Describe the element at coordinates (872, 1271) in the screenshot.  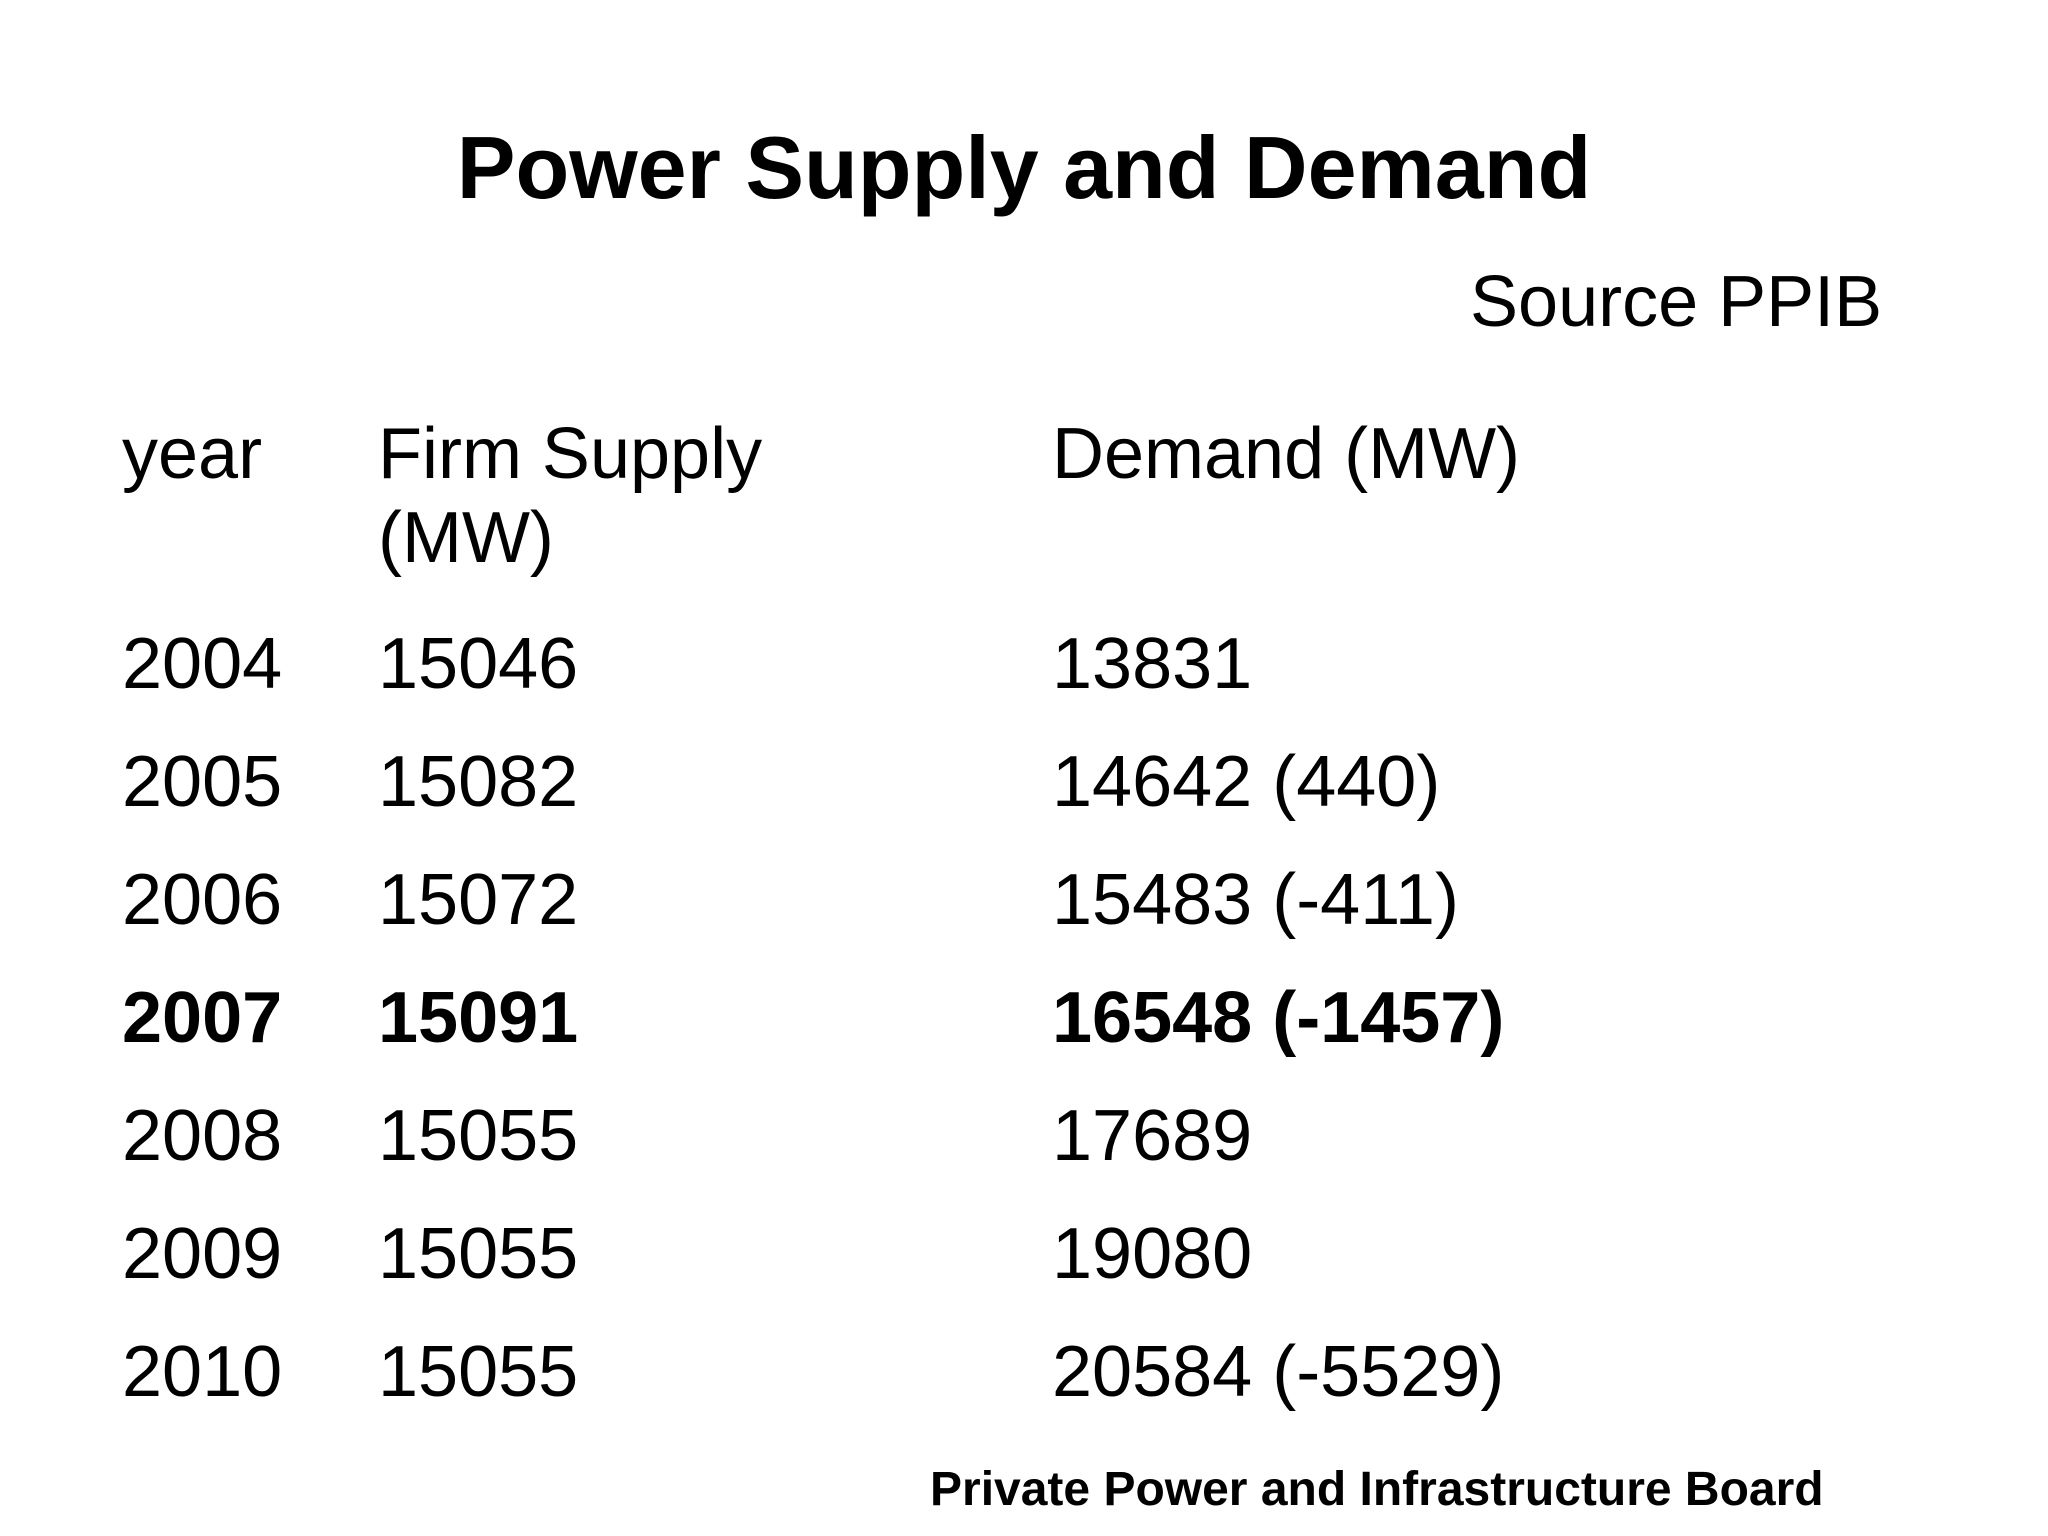
I see `table-row: 2009 15055 19080` at that location.